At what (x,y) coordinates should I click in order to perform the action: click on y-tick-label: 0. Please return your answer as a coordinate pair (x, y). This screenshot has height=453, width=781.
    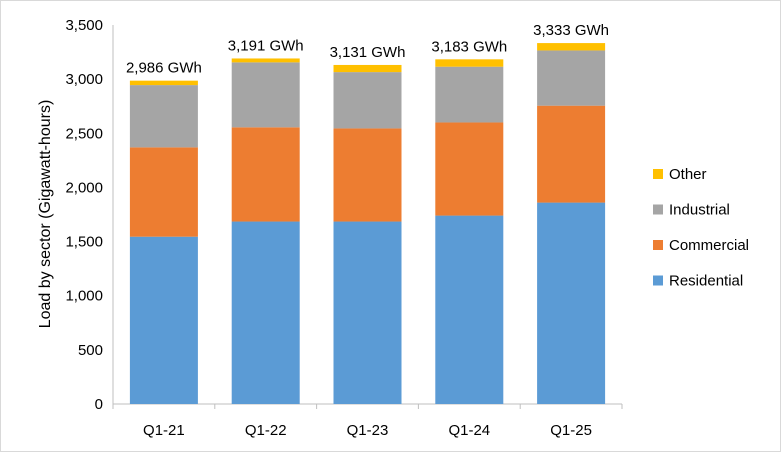
    Looking at the image, I should click on (99, 404).